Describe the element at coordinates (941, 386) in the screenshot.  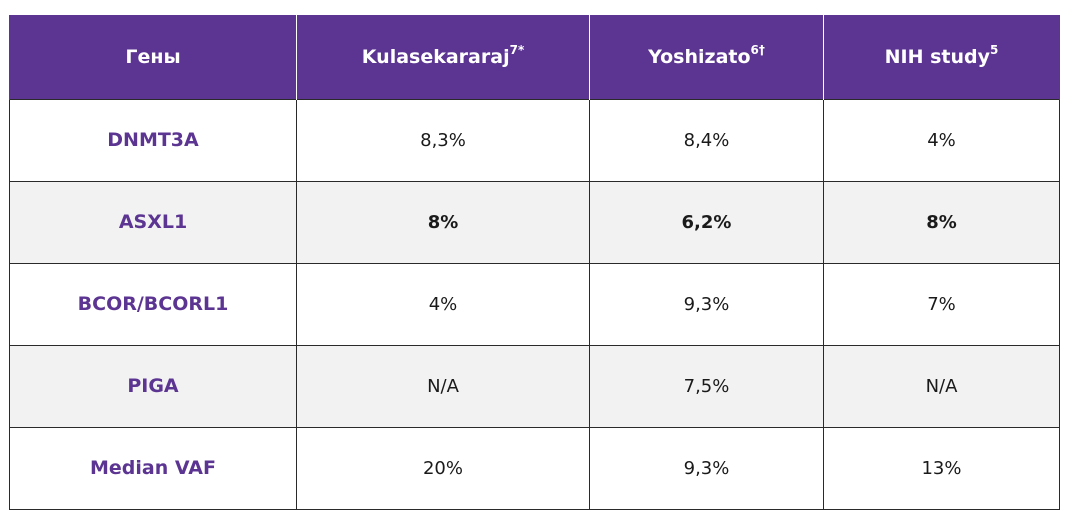
I see `nih-study-value-cell: N/A` at that location.